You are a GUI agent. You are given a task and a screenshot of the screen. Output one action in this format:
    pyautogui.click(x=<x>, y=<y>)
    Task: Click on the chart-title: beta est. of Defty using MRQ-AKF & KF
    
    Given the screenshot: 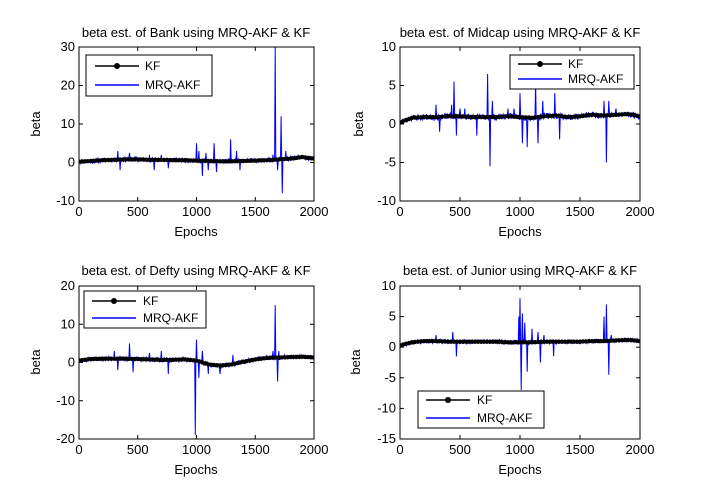 What is the action you would take?
    pyautogui.click(x=195, y=270)
    